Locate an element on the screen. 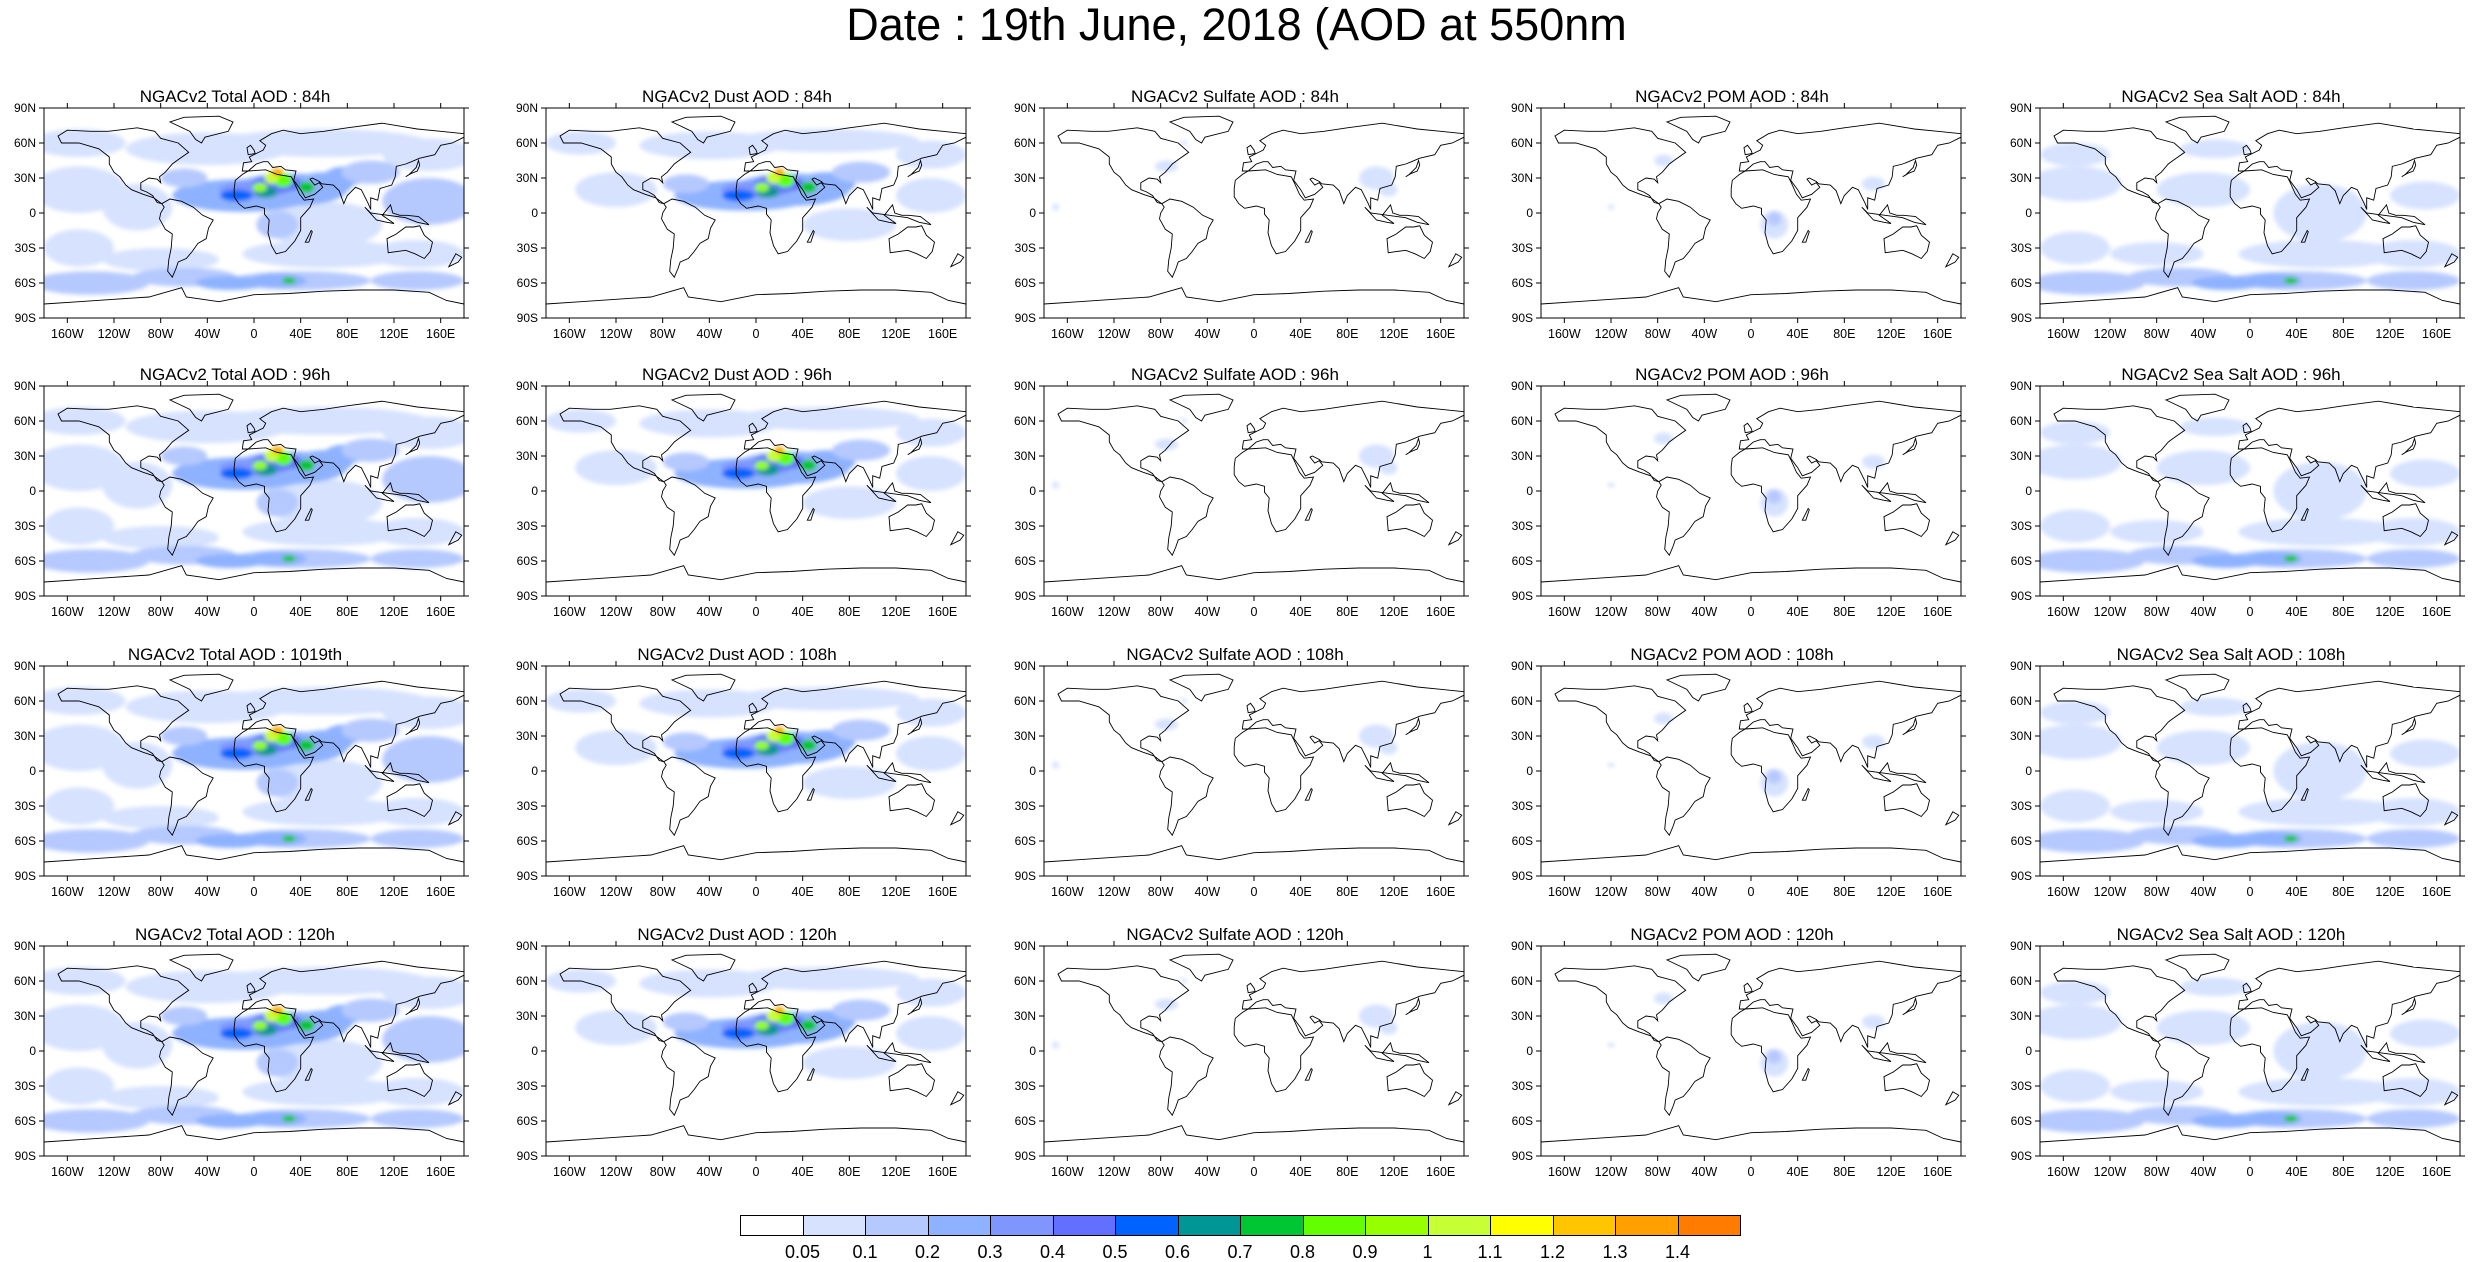 Image resolution: width=2473 pixels, height=1262 pixels. coastline-eurasia is located at coordinates (854, 1004).